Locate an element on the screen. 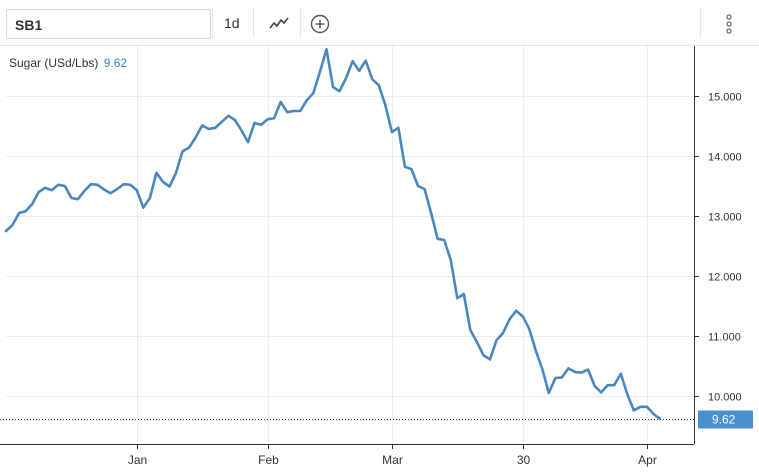  chart-legend: Sugar (USd/Lbs) 9.62 is located at coordinates (68, 63).